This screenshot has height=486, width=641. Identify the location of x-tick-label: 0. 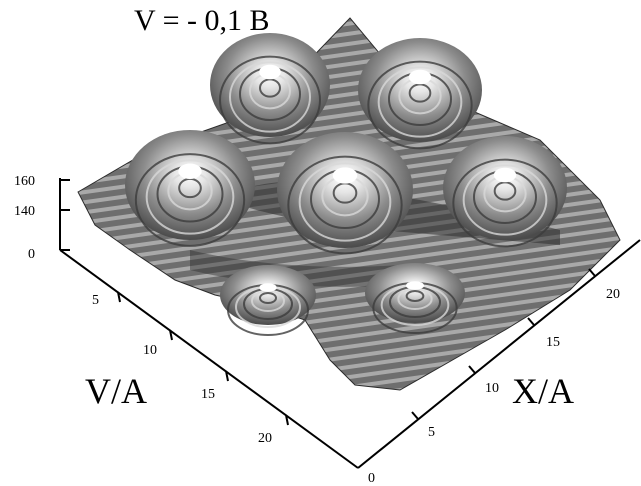
(371, 478).